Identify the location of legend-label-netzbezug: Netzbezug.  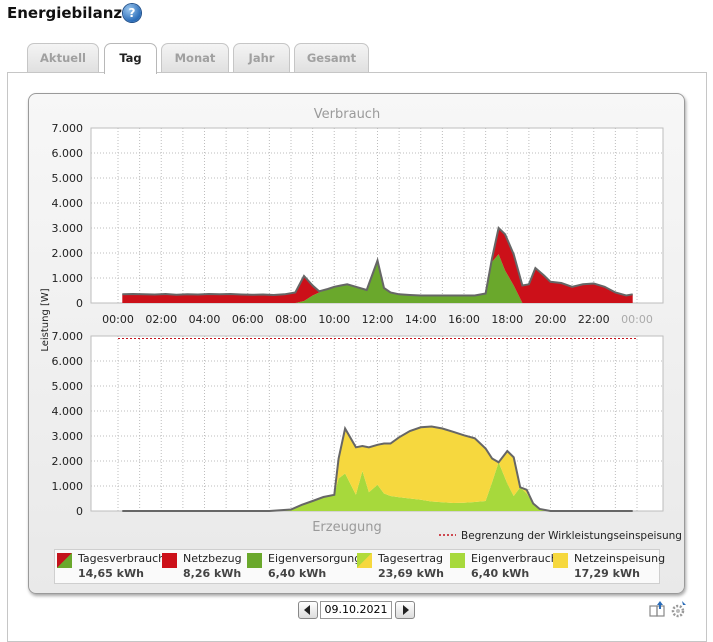
(212, 558).